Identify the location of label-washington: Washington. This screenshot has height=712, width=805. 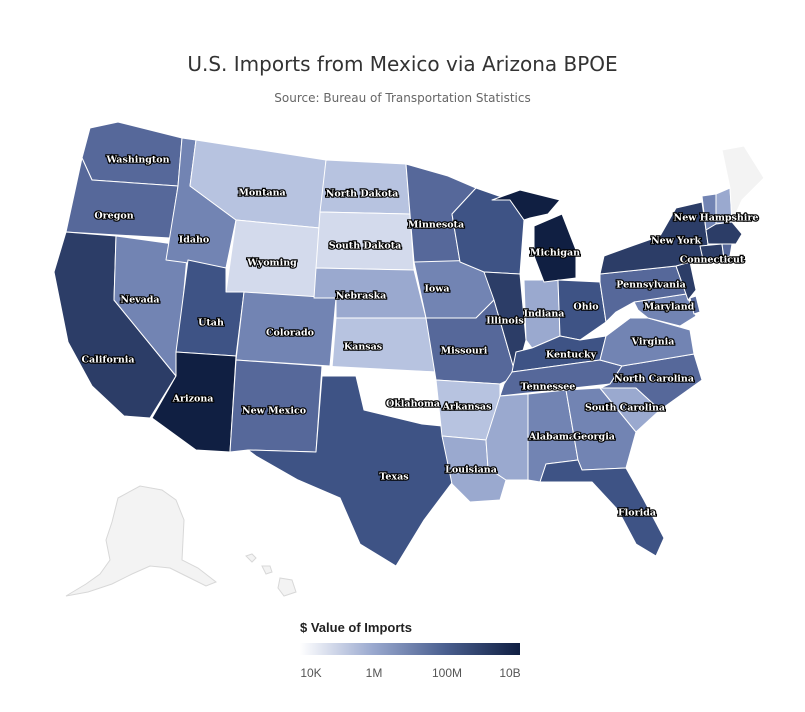
(137, 160).